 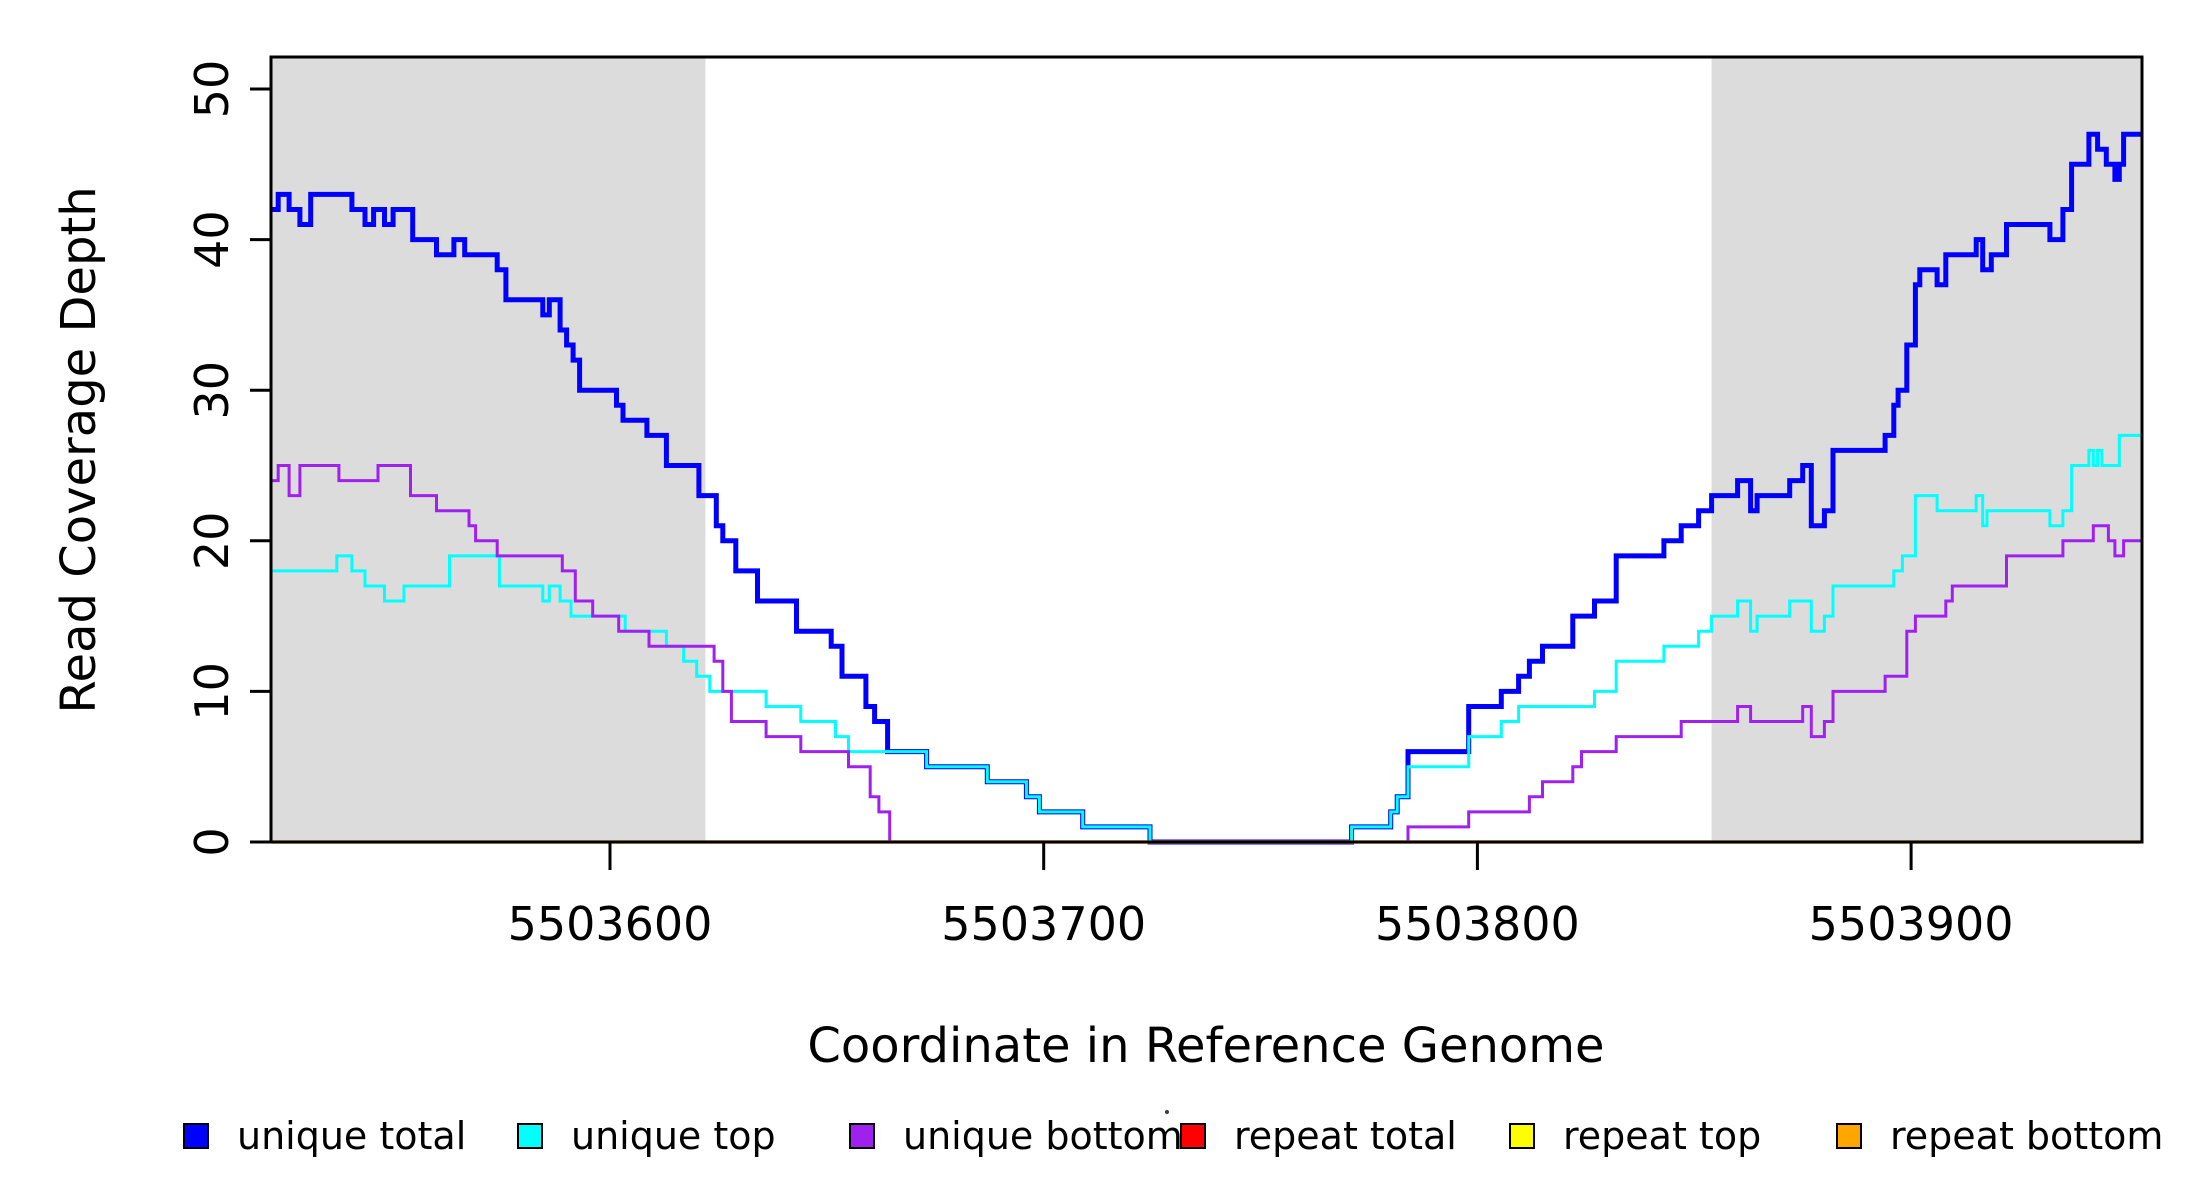 I want to click on y-tick-label: 40, so click(x=212, y=239).